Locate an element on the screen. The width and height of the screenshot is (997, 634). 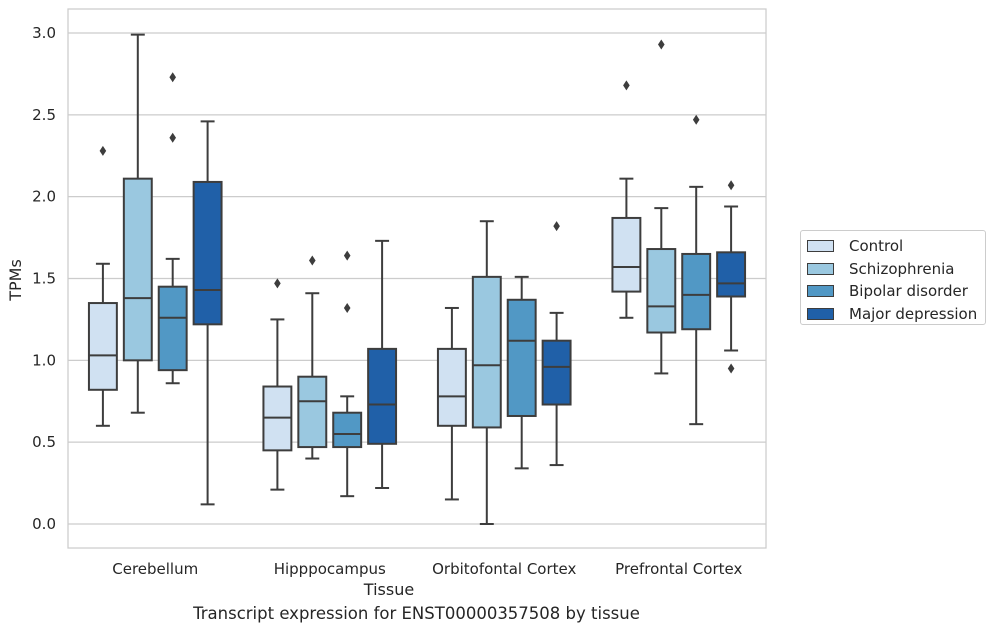
legend-item: Schizophrenia is located at coordinates (880, 269).